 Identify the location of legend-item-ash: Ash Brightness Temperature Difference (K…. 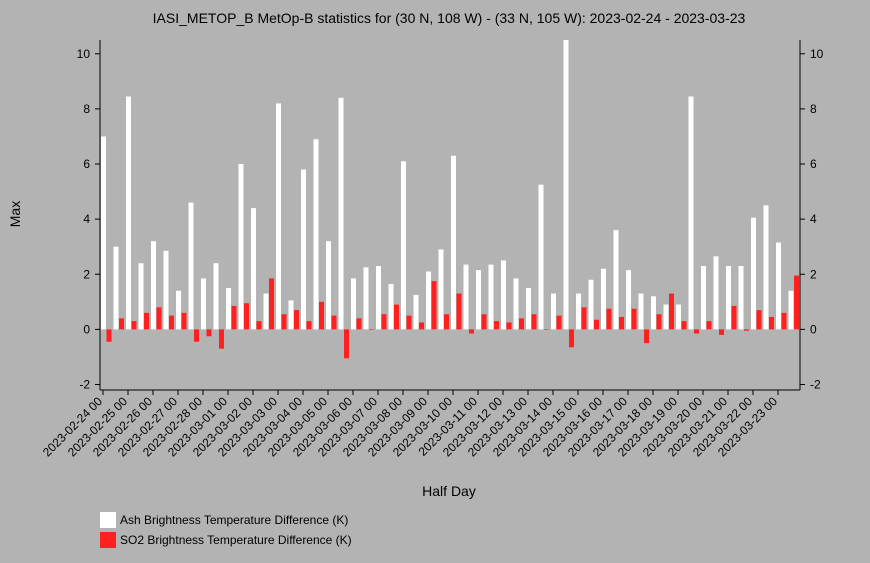
(224, 520).